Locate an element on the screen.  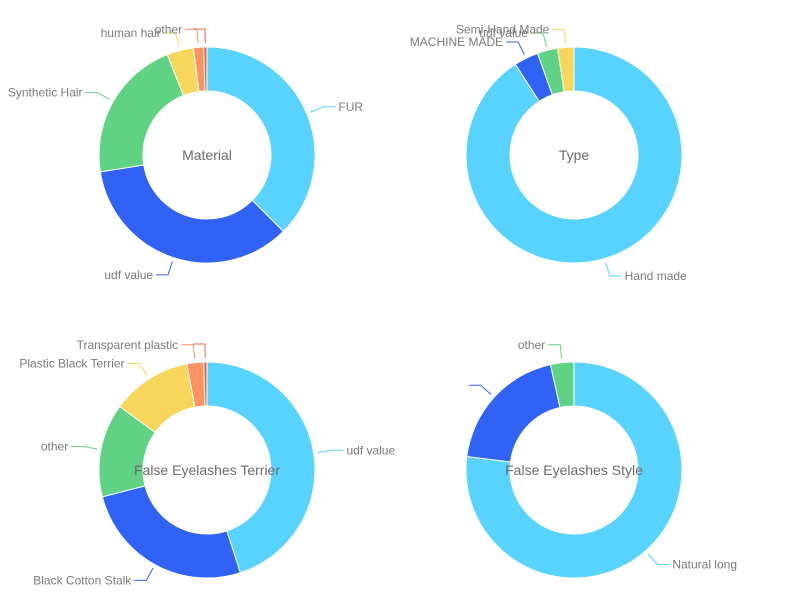
slice-black-cotton-stalk is located at coordinates (171, 532).